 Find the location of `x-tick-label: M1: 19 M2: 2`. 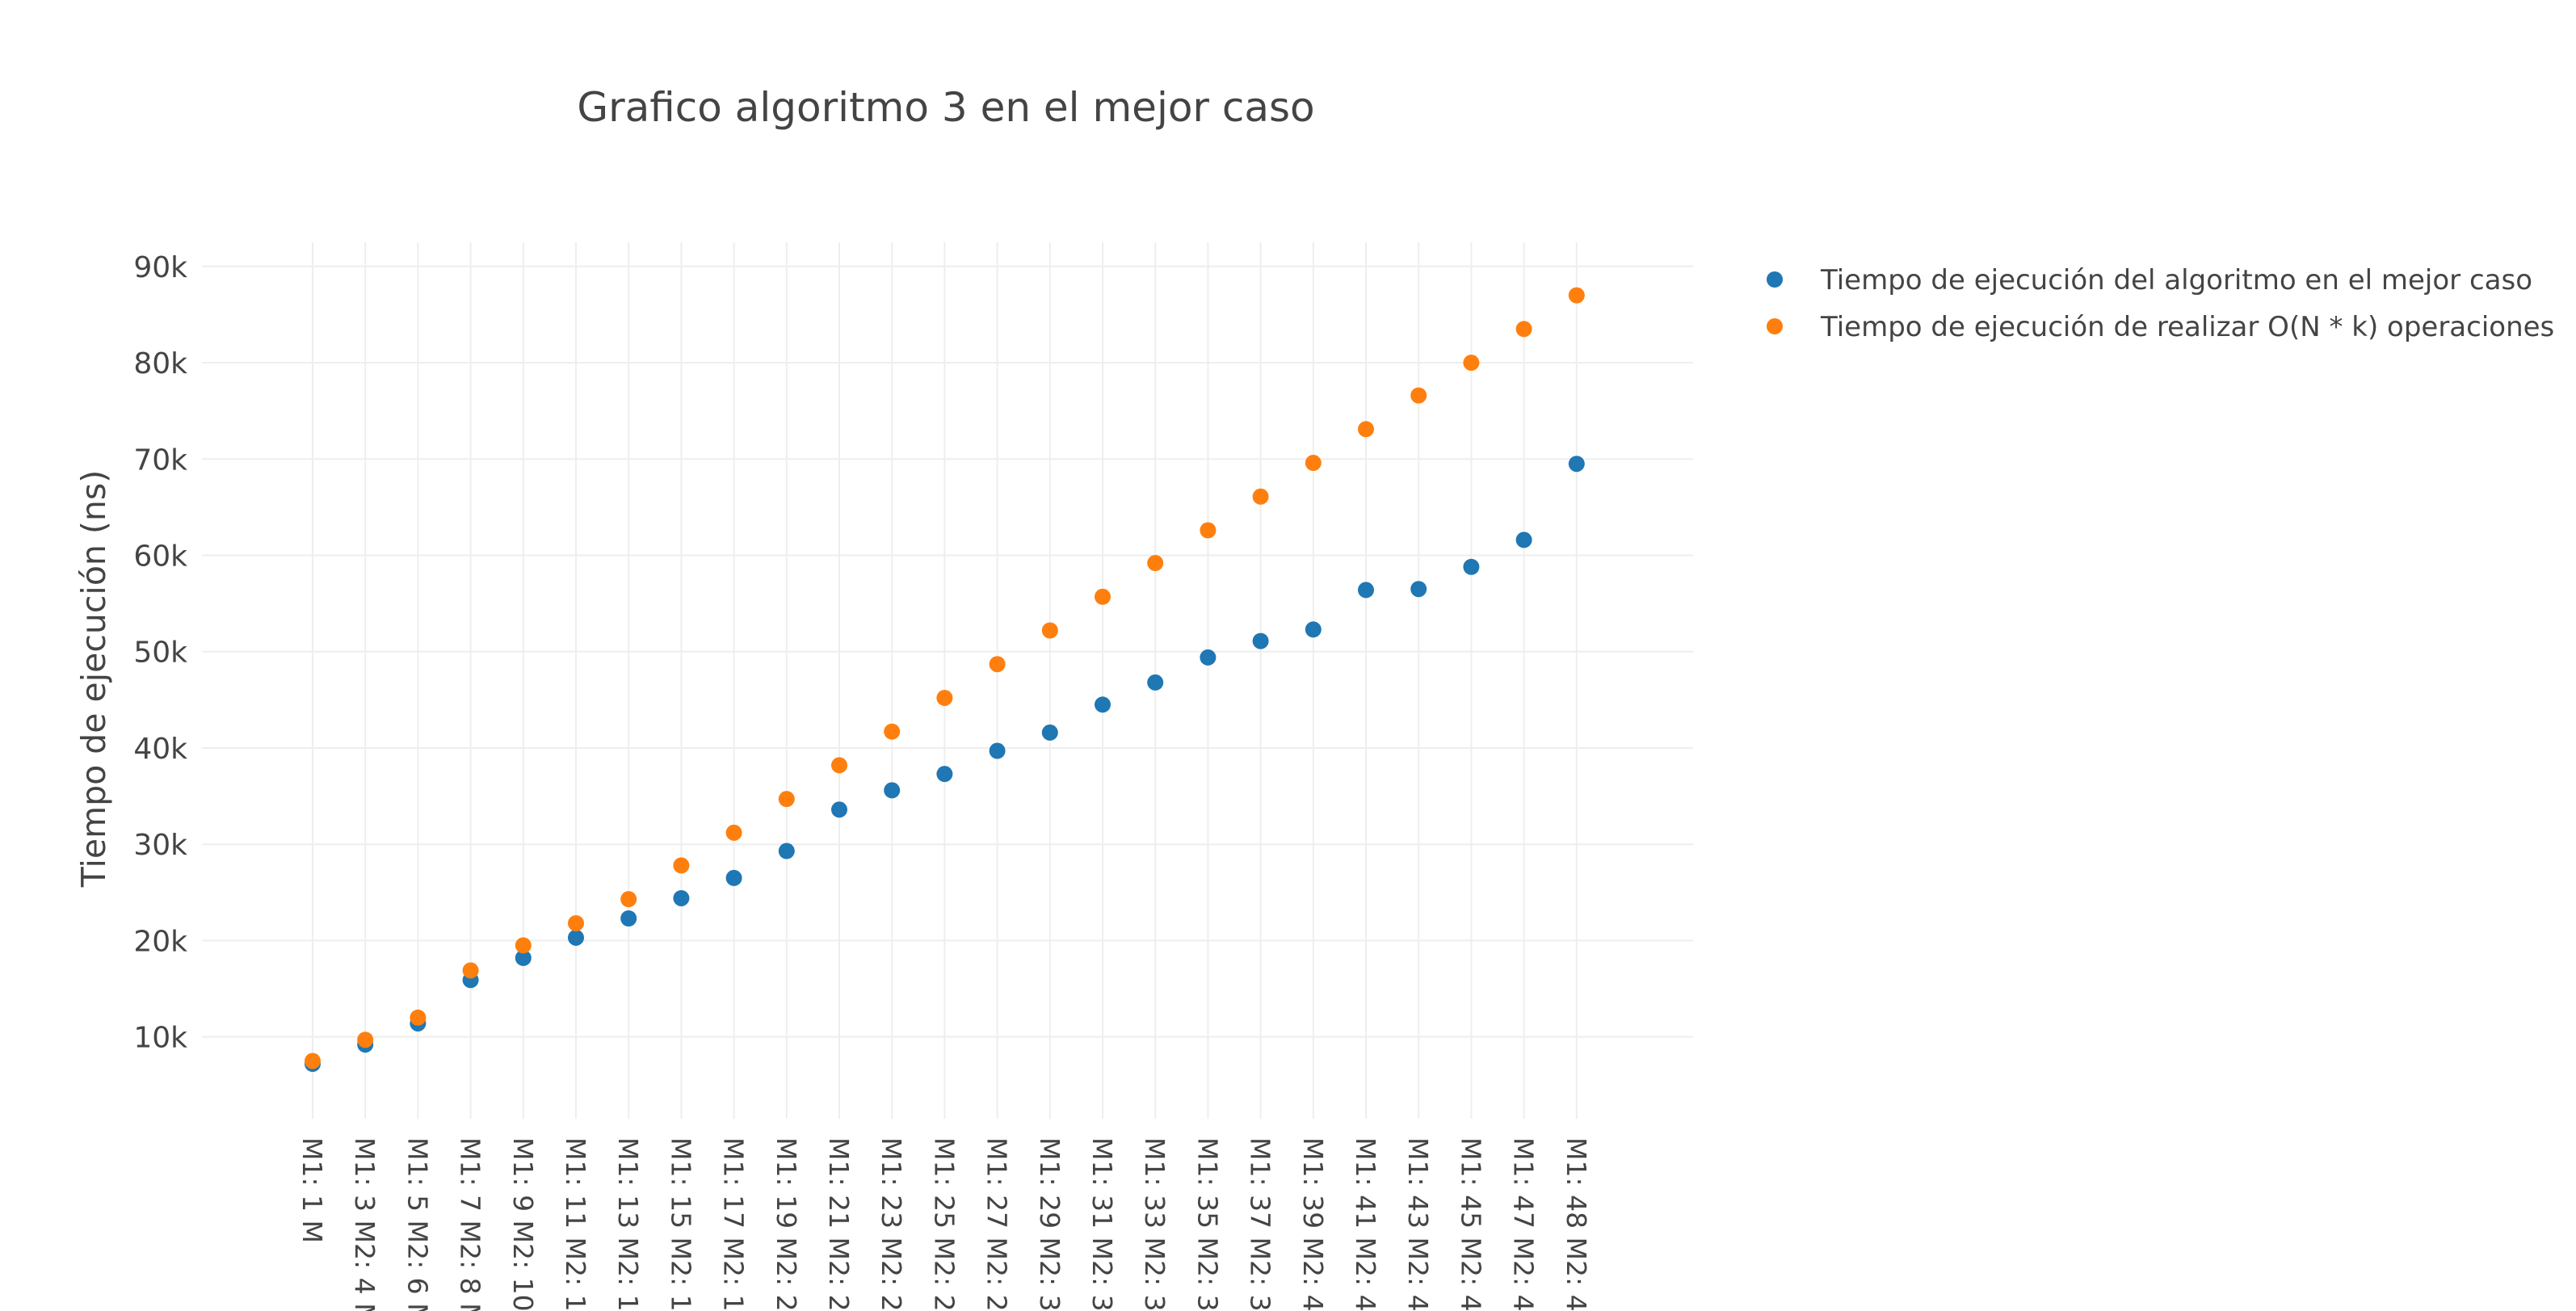

x-tick-label: M1: 19 M2: 2 is located at coordinates (787, 1224).